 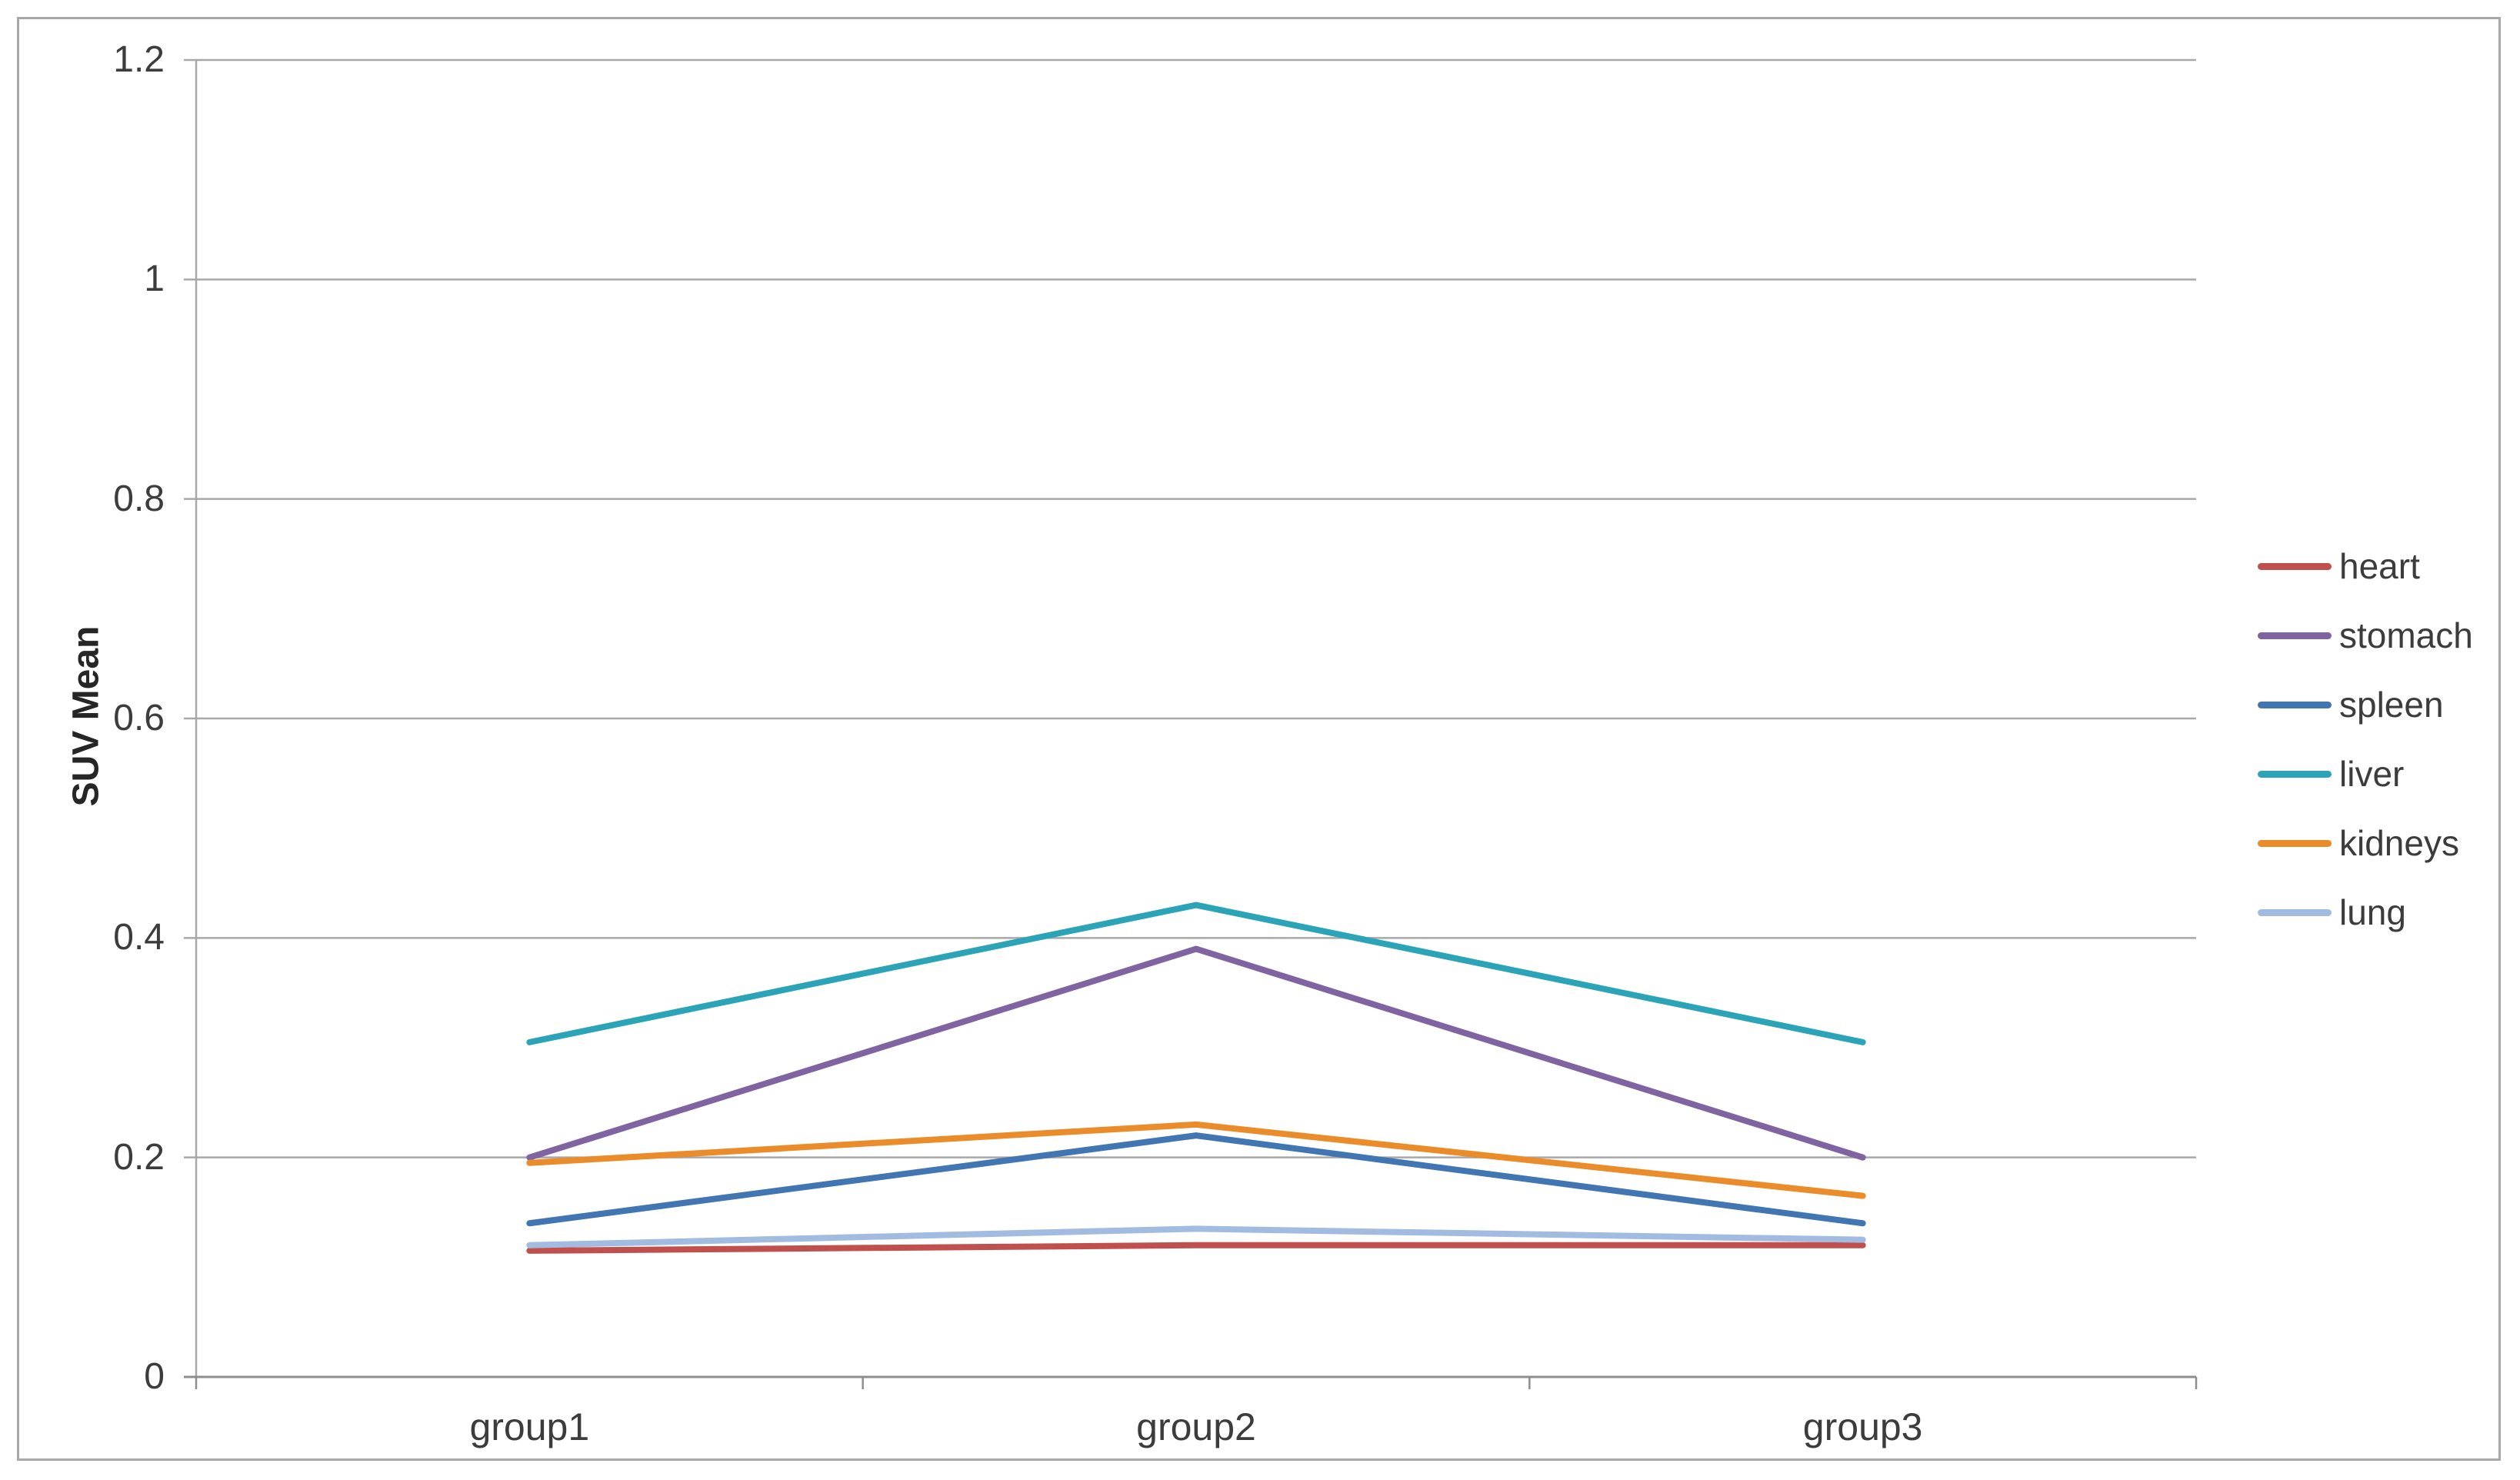 I want to click on series-line-liver, so click(x=1196, y=973).